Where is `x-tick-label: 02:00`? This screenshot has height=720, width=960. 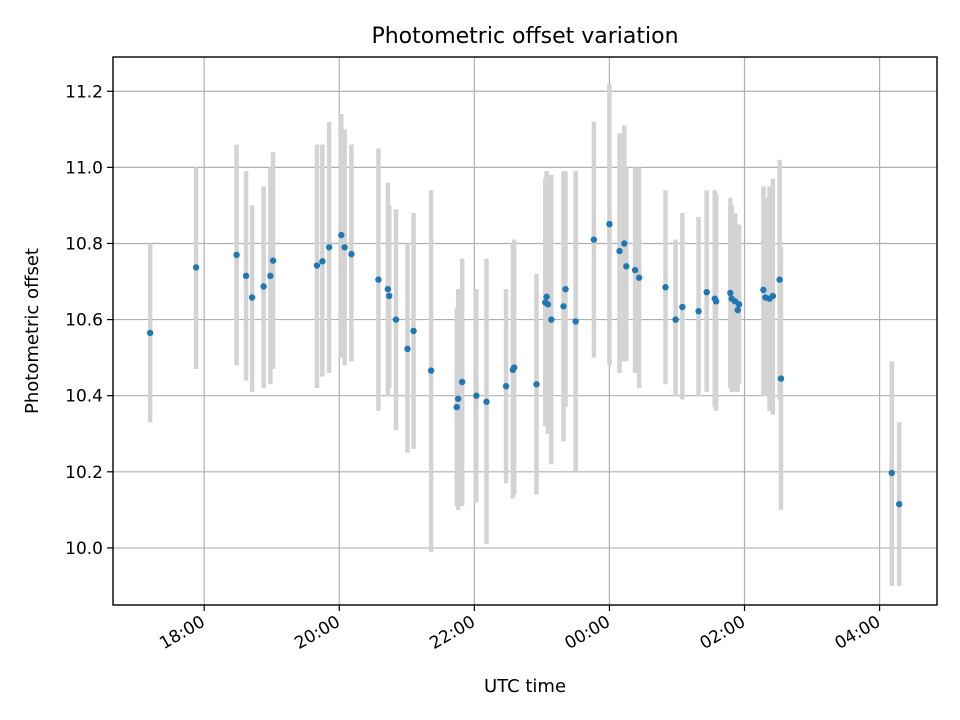 x-tick-label: 02:00 is located at coordinates (723, 633).